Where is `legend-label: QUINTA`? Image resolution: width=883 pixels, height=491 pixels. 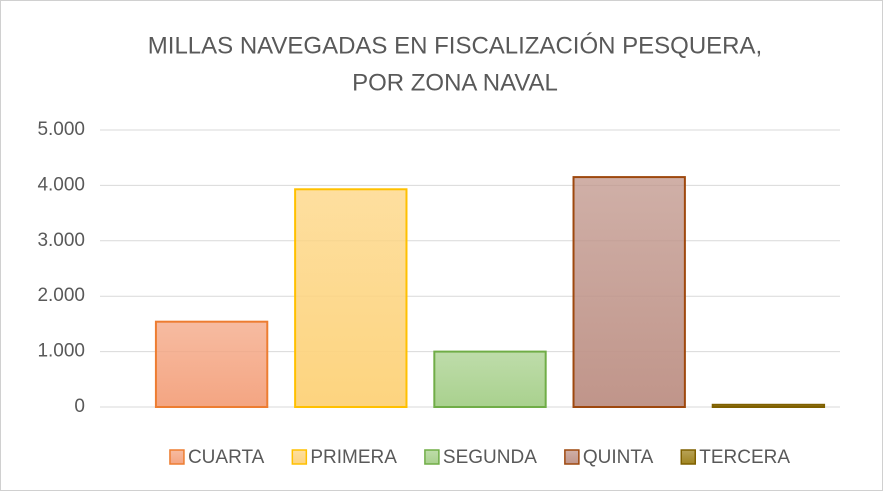 legend-label: QUINTA is located at coordinates (618, 457).